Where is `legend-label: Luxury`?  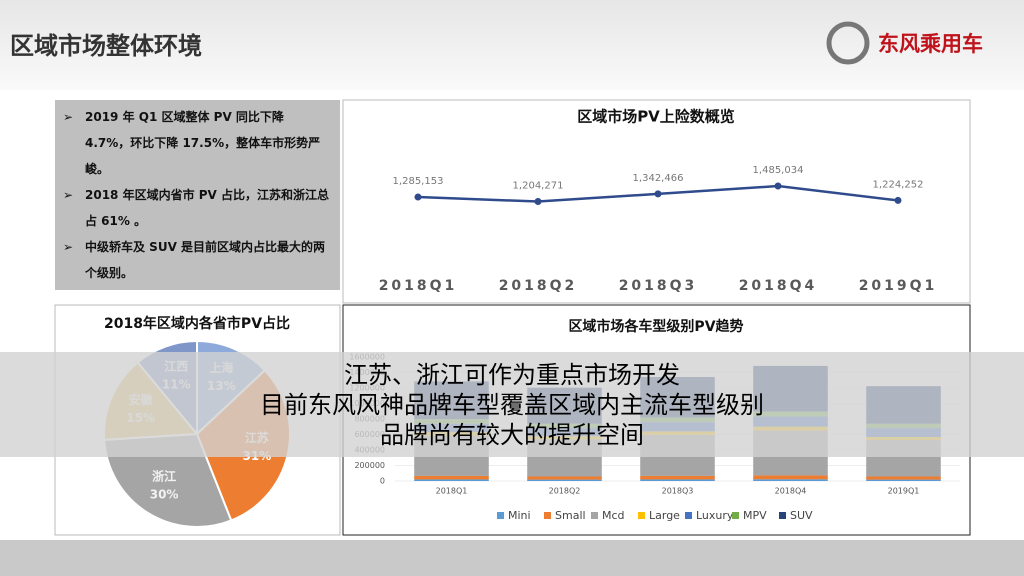
legend-label: Luxury is located at coordinates (715, 515).